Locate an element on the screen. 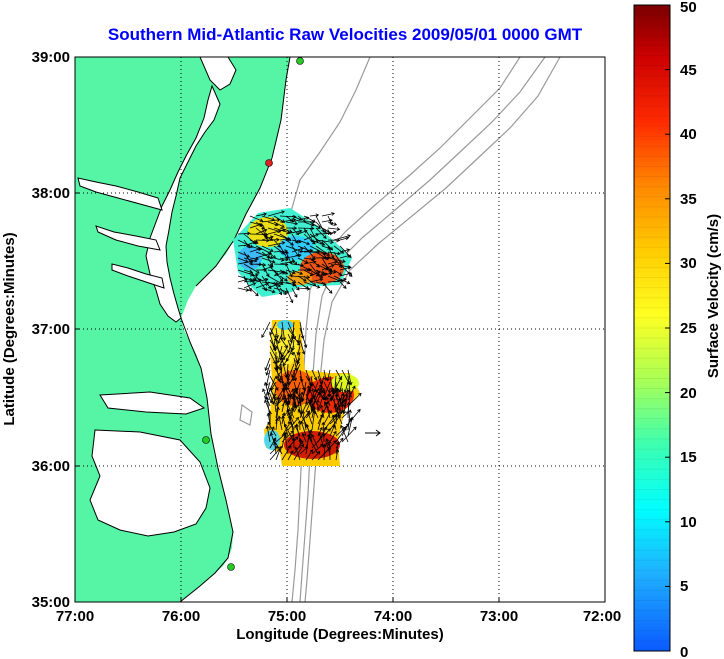  station-marker-north is located at coordinates (300, 61).